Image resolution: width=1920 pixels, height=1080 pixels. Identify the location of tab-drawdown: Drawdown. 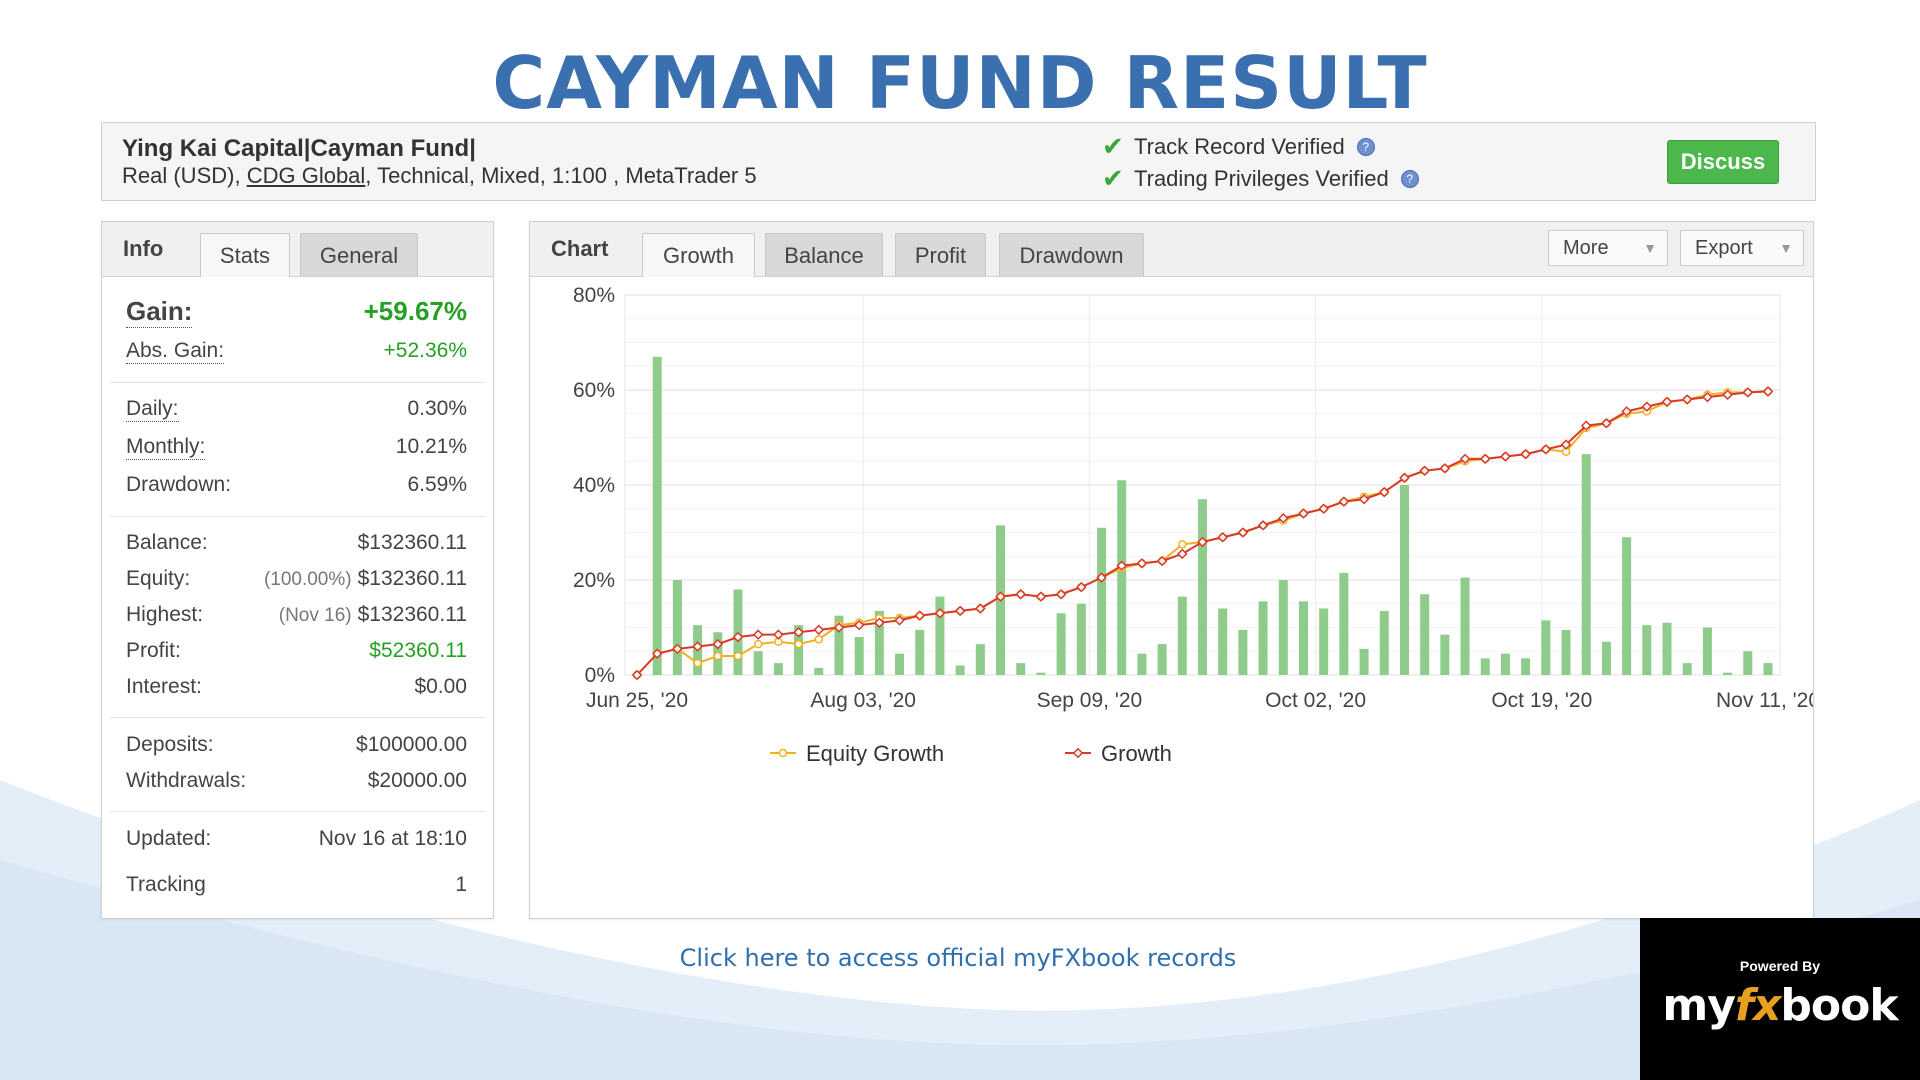
(1071, 254).